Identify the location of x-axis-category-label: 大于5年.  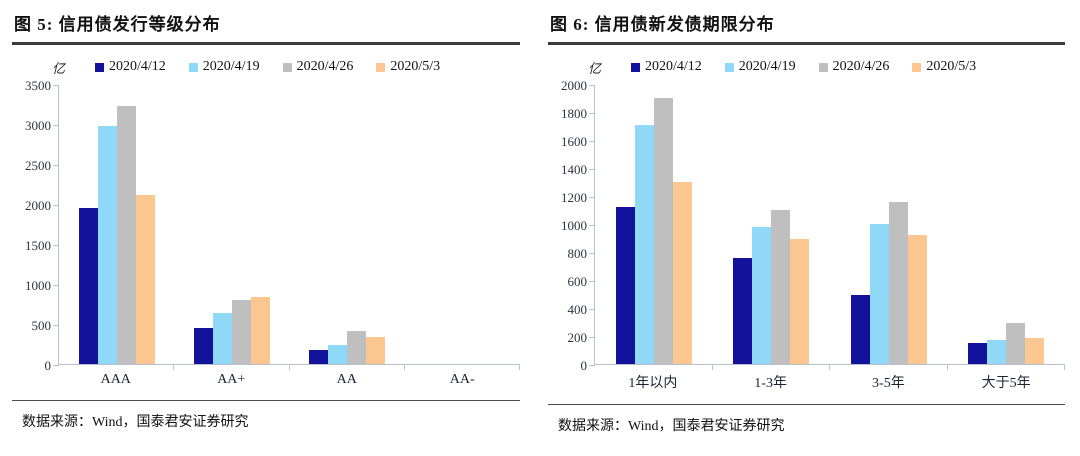
(1006, 383).